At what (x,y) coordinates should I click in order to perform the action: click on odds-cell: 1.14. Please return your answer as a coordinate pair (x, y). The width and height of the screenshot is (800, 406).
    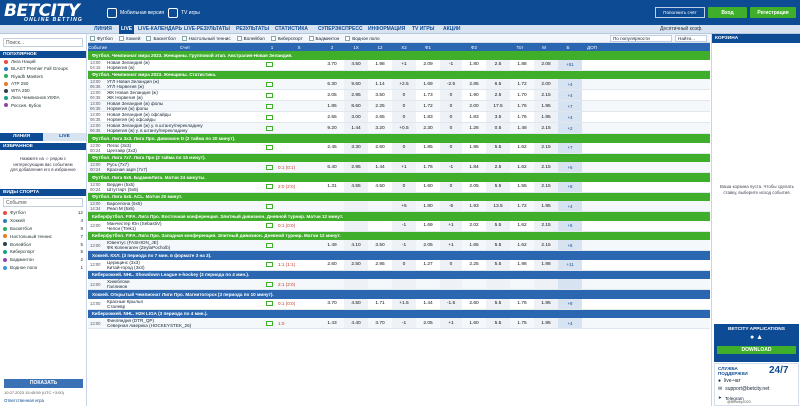
    Looking at the image, I should click on (380, 84).